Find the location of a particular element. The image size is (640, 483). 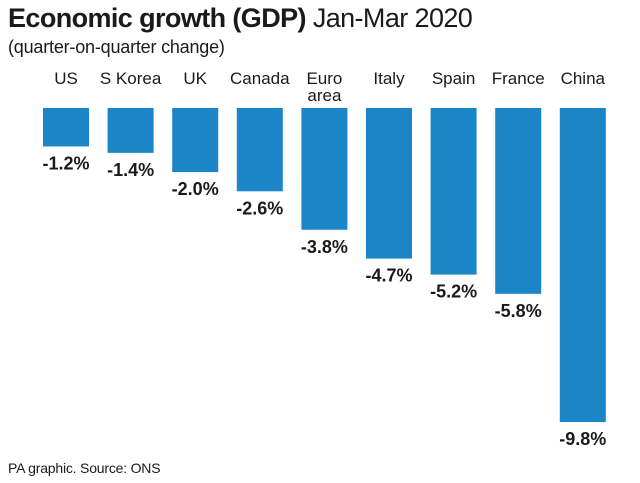

value-label-spain: -5.2% is located at coordinates (453, 292).